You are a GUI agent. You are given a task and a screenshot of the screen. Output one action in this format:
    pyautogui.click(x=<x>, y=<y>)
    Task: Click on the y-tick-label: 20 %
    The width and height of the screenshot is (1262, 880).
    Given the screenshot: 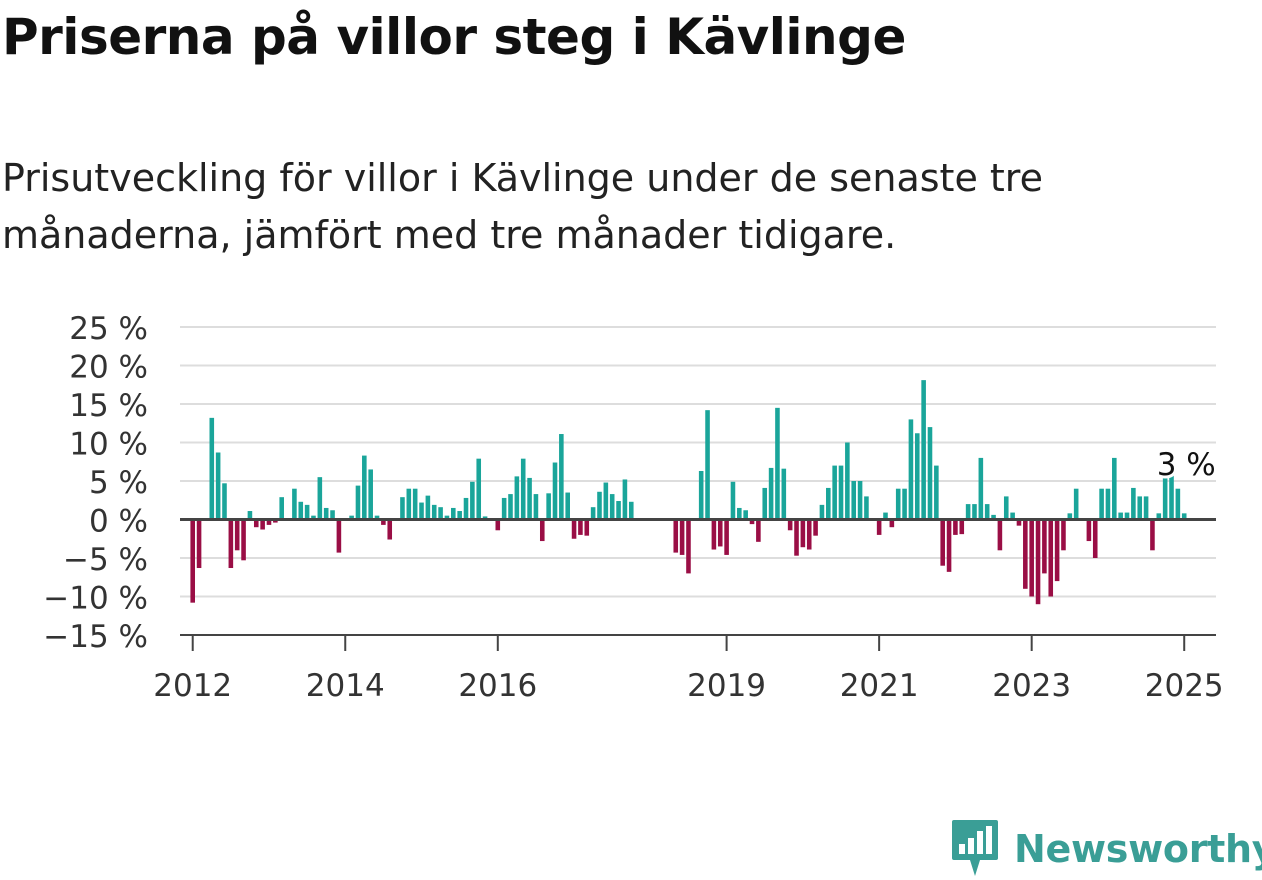 What is the action you would take?
    pyautogui.click(x=108, y=368)
    